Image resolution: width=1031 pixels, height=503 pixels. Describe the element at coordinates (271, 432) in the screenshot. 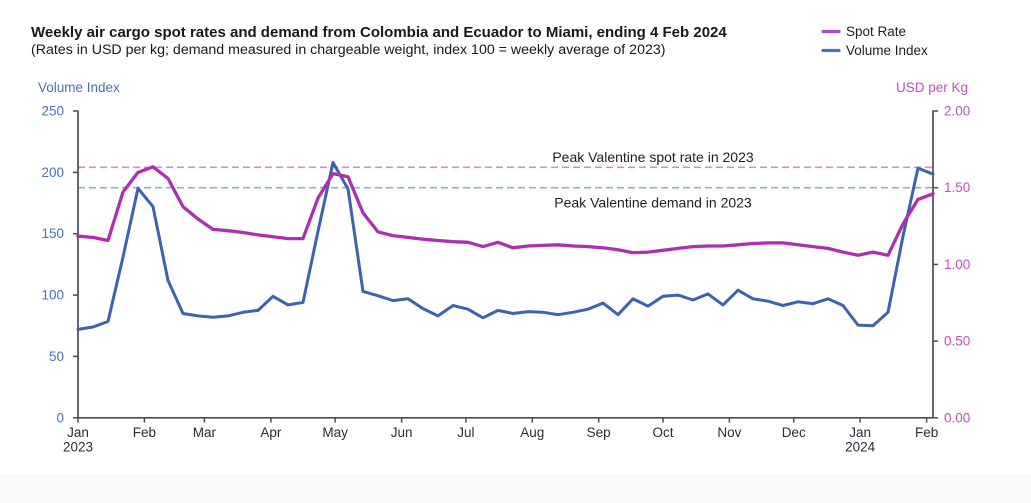

I see `svg-text: Apr` at that location.